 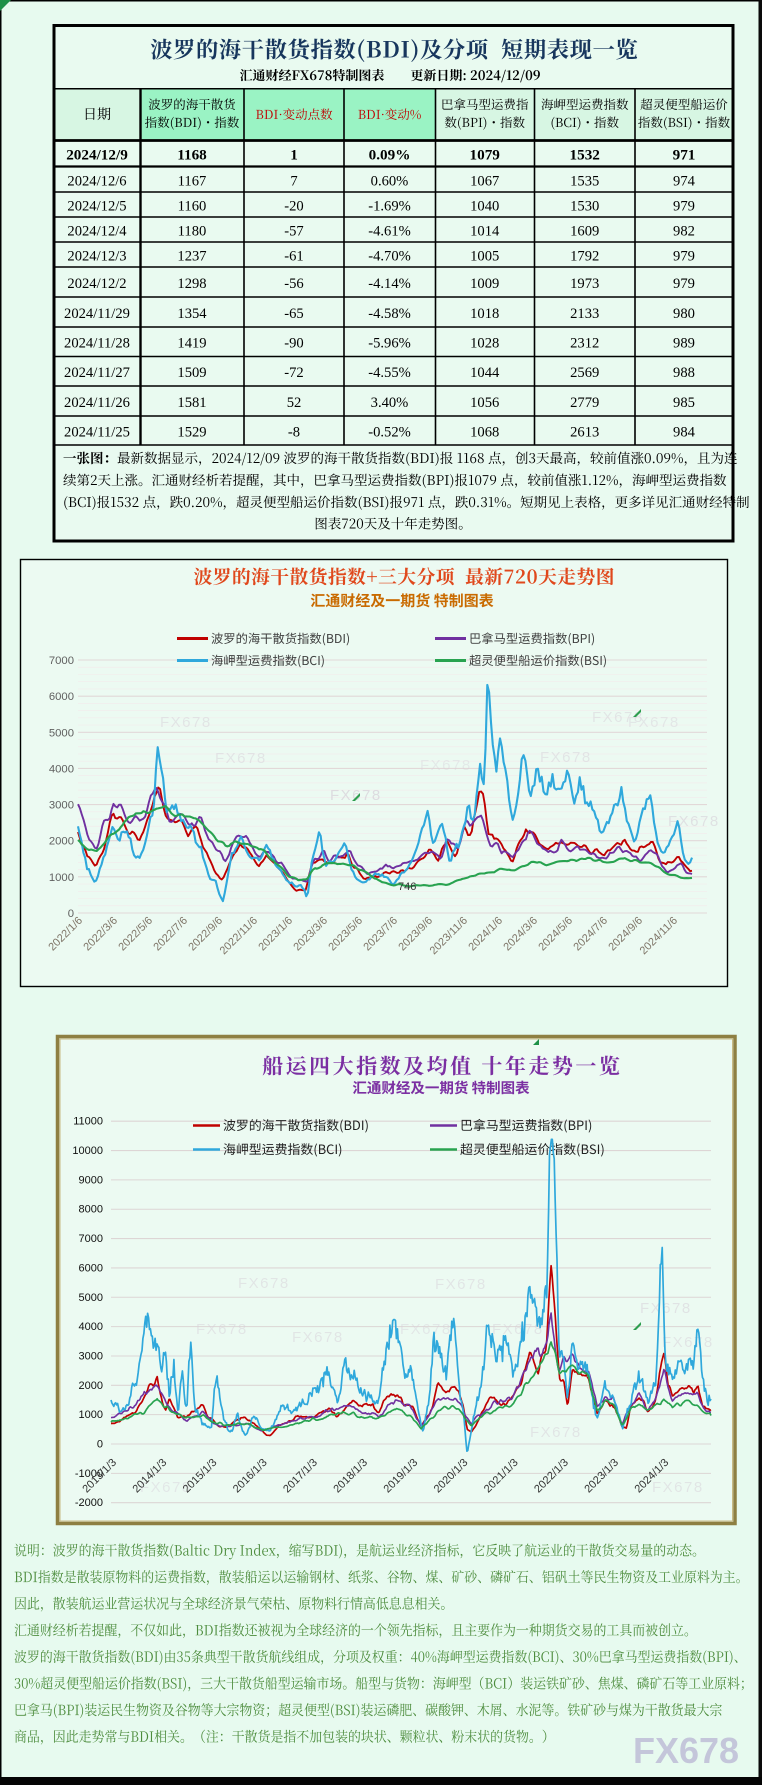 I want to click on svg-text: 1535, so click(x=584, y=182).